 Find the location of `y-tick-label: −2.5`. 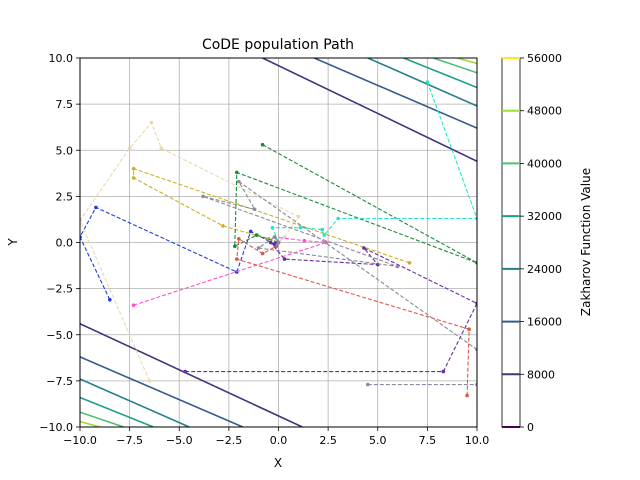

y-tick-label: −2.5 is located at coordinates (59, 289).